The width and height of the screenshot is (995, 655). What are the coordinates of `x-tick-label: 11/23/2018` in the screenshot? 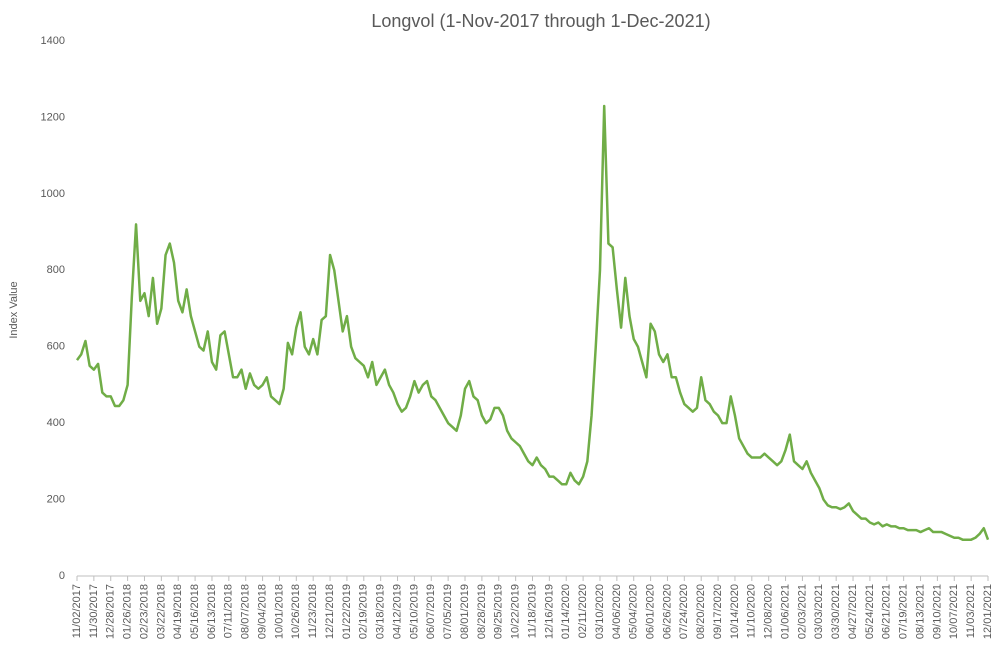 It's located at (313, 611).